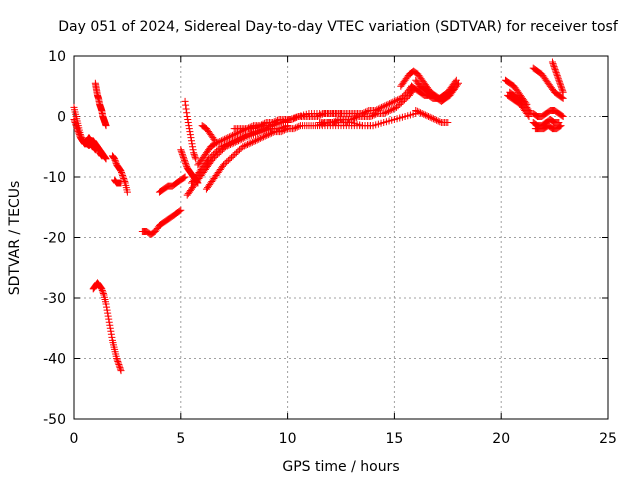 Image resolution: width=640 pixels, height=480 pixels. What do you see at coordinates (180, 439) in the screenshot?
I see `x-tick-label: 5` at bounding box center [180, 439].